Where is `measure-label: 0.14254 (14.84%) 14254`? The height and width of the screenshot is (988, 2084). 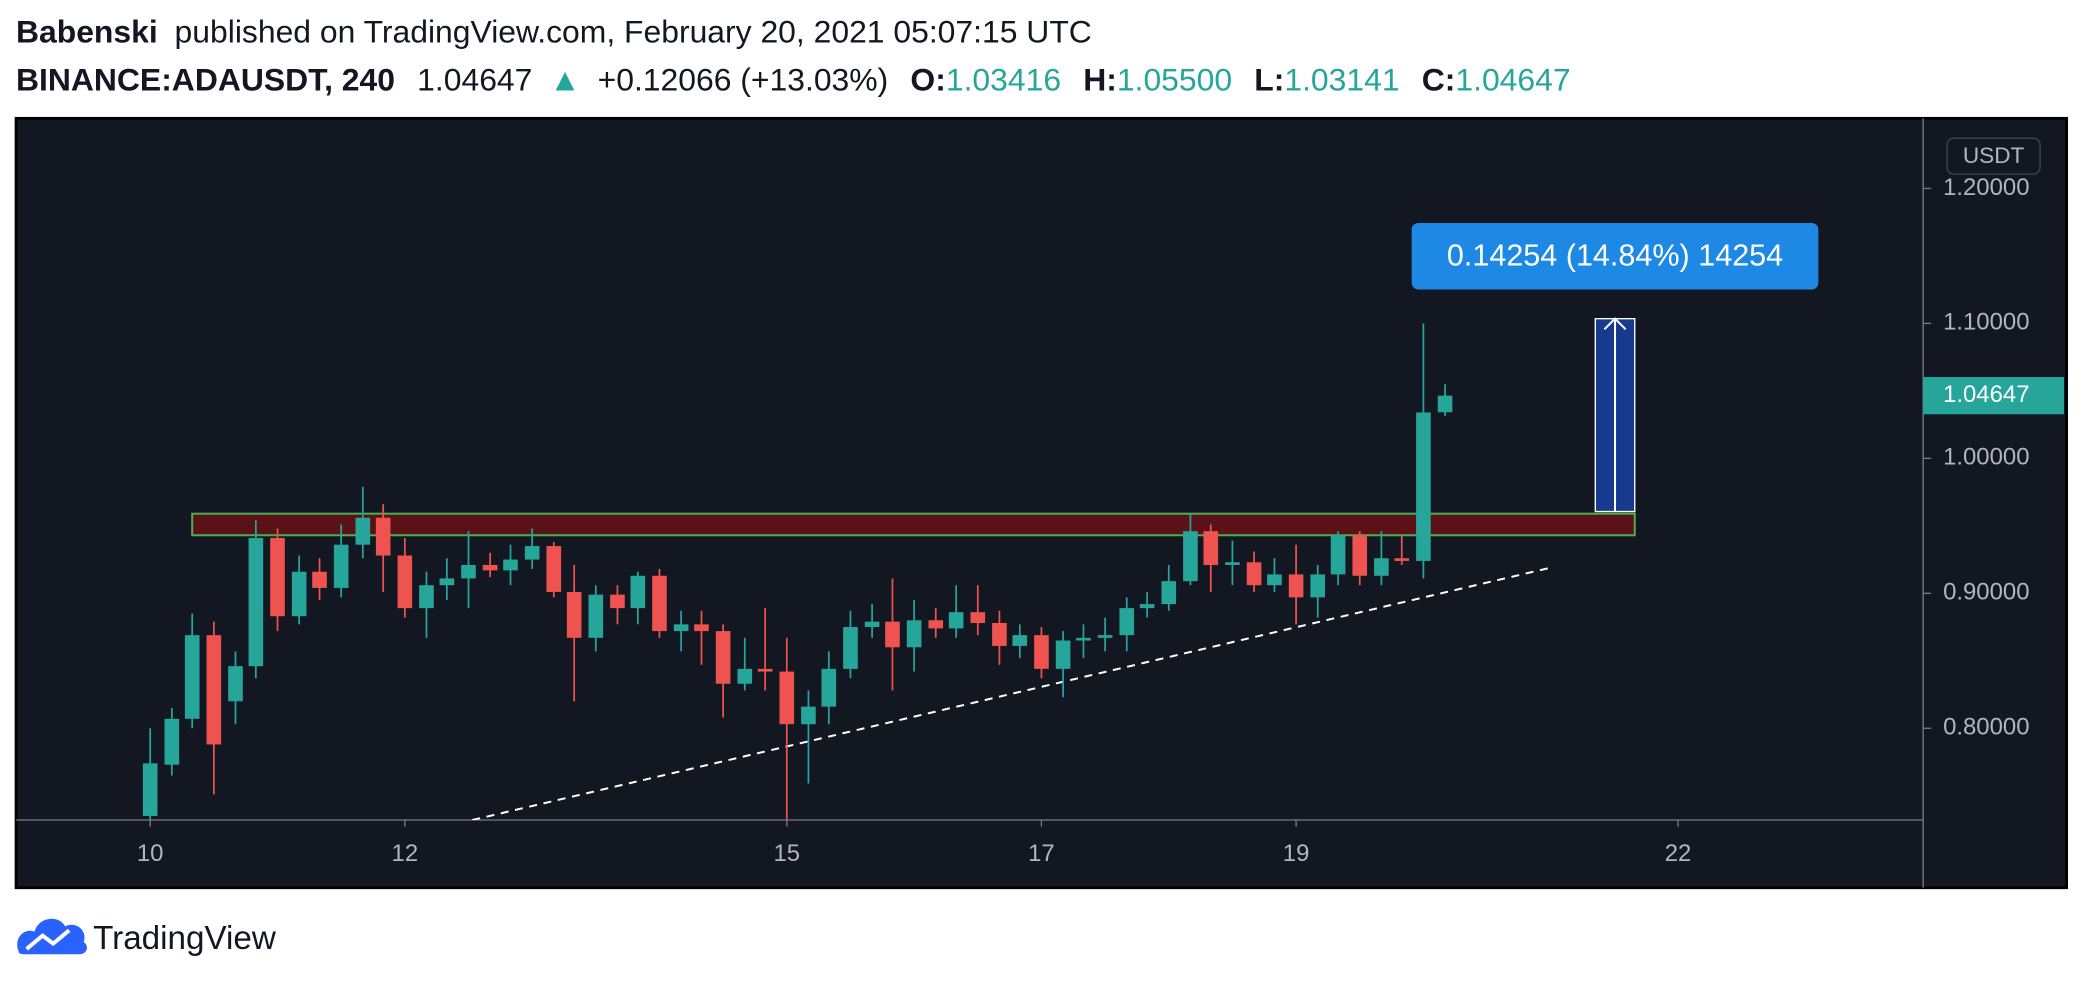
measure-label: 0.14254 (14.84%) 14254 is located at coordinates (1615, 256).